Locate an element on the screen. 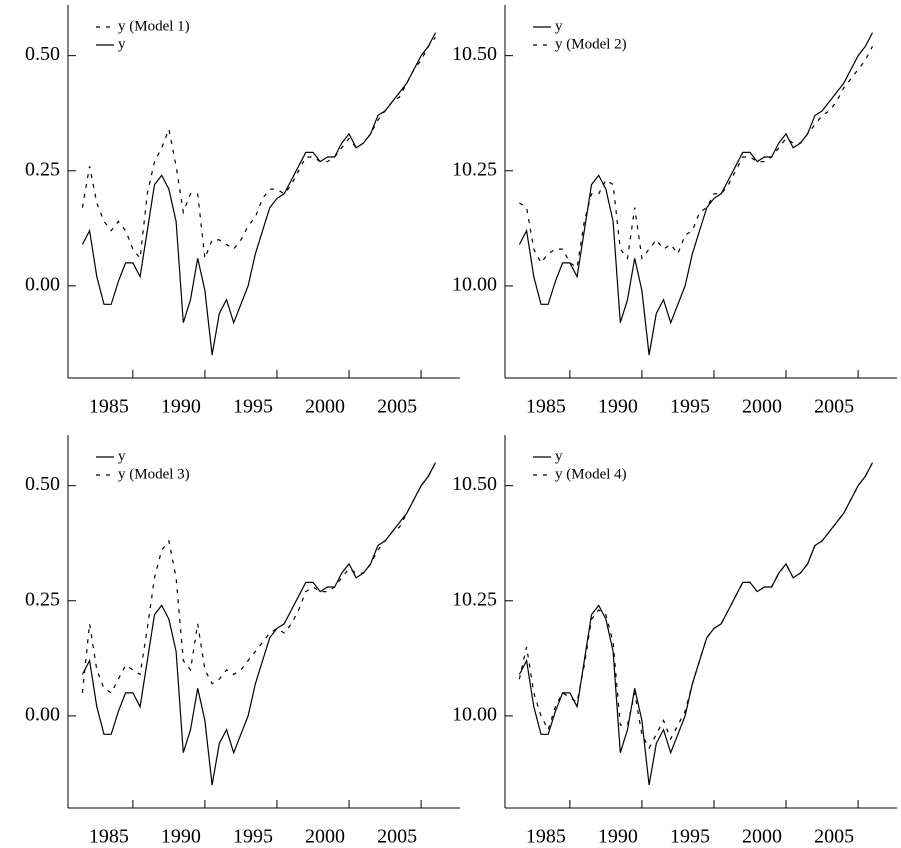  legend-label: y (Model 2) is located at coordinates (591, 44).